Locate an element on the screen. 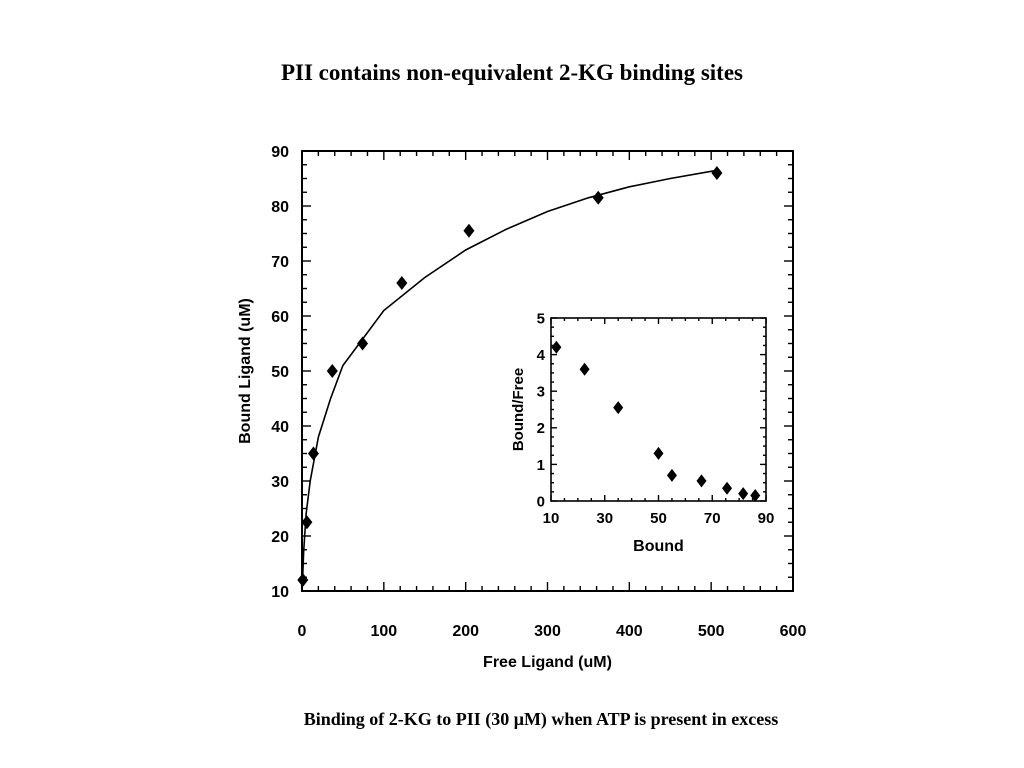  main-x-tick-label: 600 is located at coordinates (793, 631).